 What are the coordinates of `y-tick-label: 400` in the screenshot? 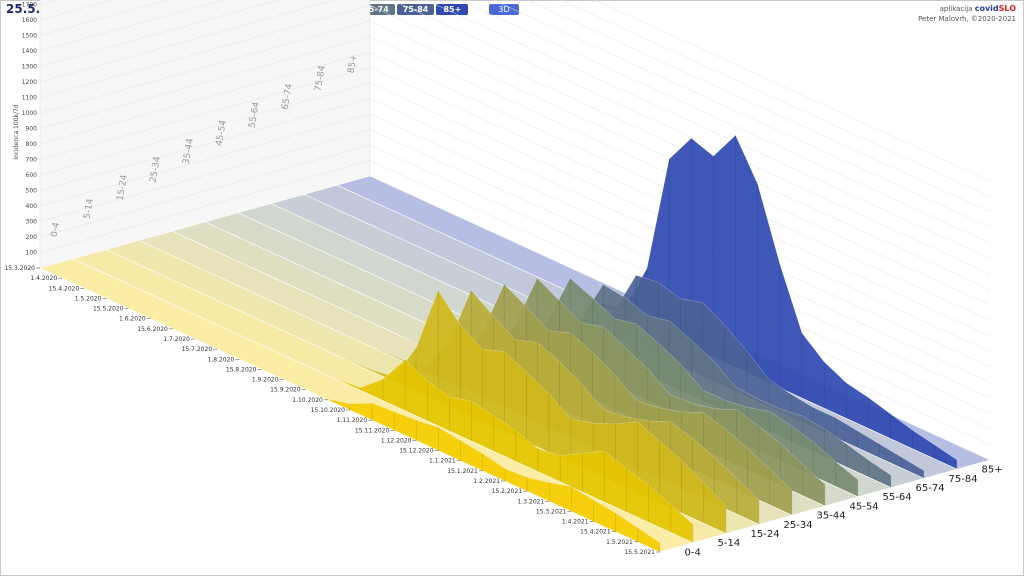 It's located at (32, 206).